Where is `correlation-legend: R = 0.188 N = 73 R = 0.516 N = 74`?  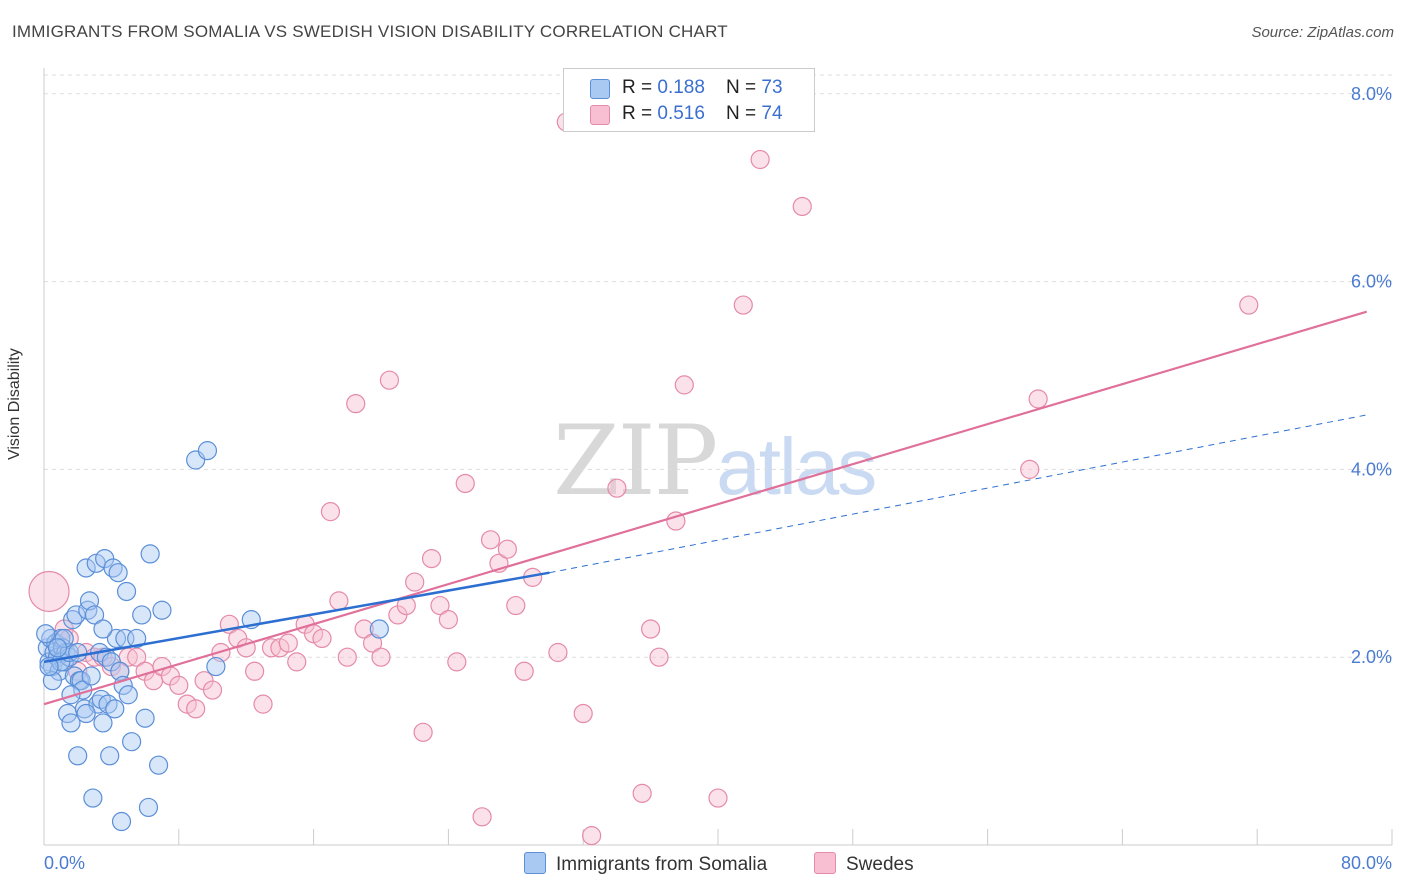 correlation-legend: R = 0.188 N = 73 R = 0.516 N = 74 is located at coordinates (689, 100).